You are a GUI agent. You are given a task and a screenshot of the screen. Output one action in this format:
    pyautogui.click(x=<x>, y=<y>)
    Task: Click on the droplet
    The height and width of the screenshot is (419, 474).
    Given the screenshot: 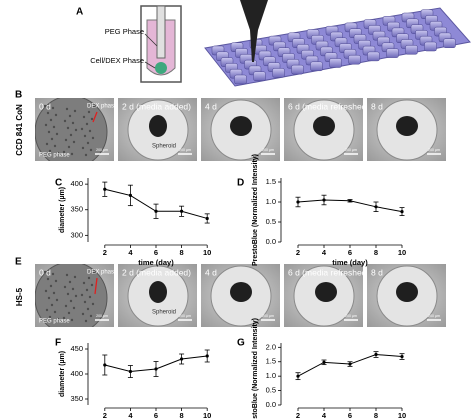 What is the action you would take?
    pyautogui.click(x=71, y=295)
    